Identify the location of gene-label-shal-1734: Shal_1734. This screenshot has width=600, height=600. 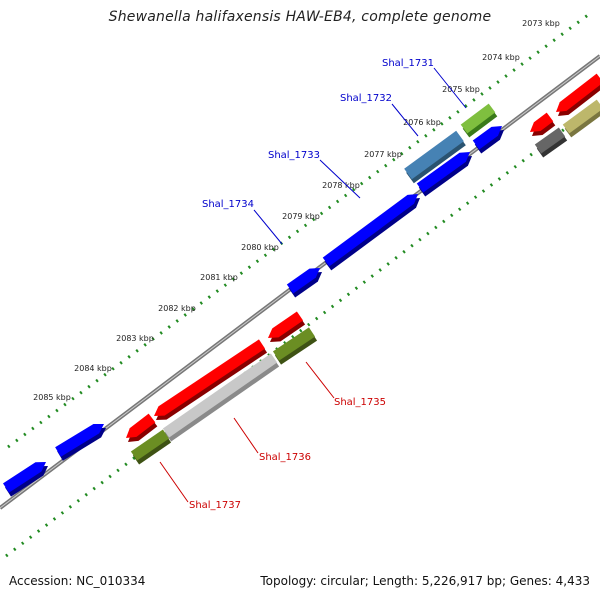
(228, 204).